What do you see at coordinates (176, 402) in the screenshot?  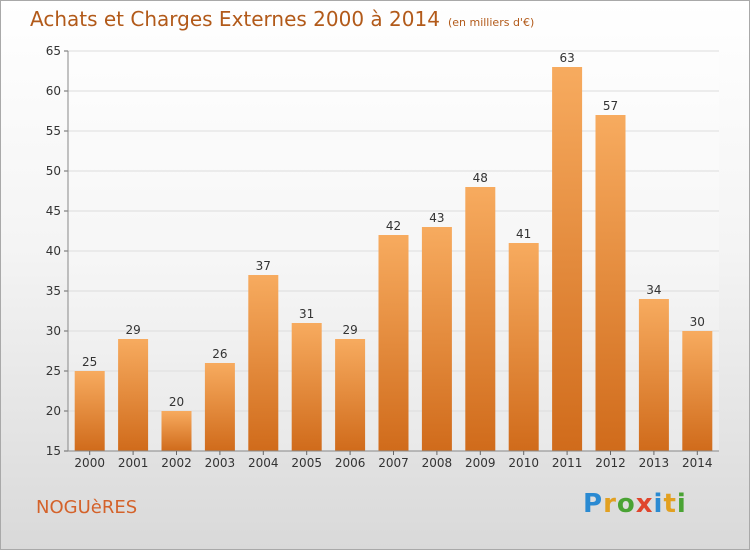 I see `bar-value-label: 20` at bounding box center [176, 402].